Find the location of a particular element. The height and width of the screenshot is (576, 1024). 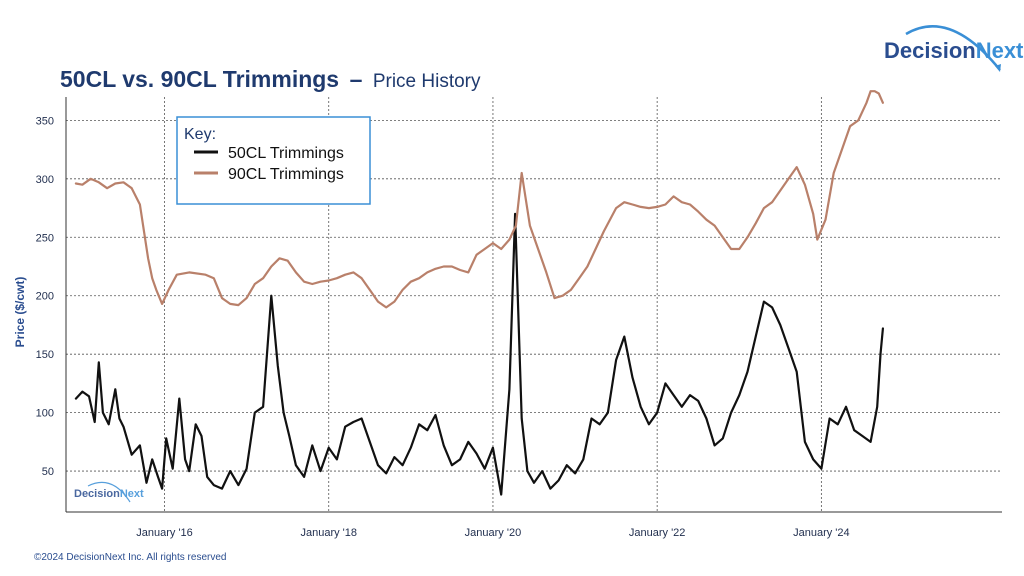

brand-name-part1: Decision is located at coordinates (930, 50).